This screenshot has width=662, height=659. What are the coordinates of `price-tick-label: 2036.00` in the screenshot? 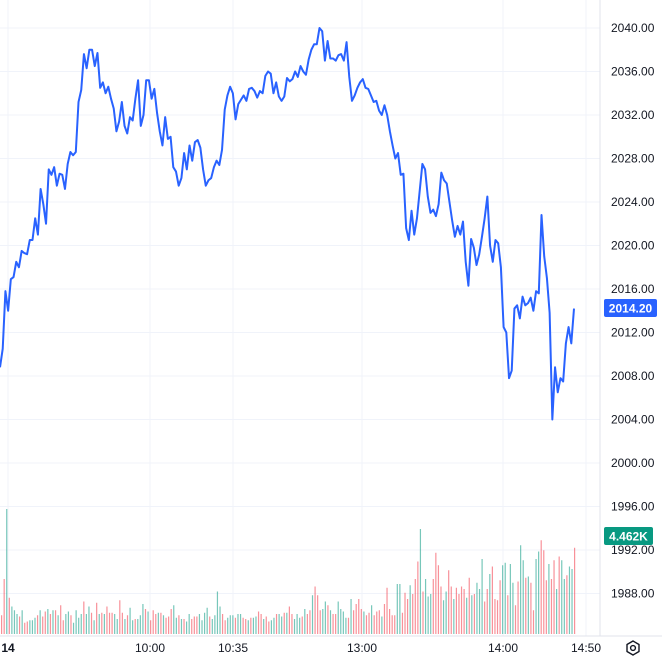 It's located at (633, 72).